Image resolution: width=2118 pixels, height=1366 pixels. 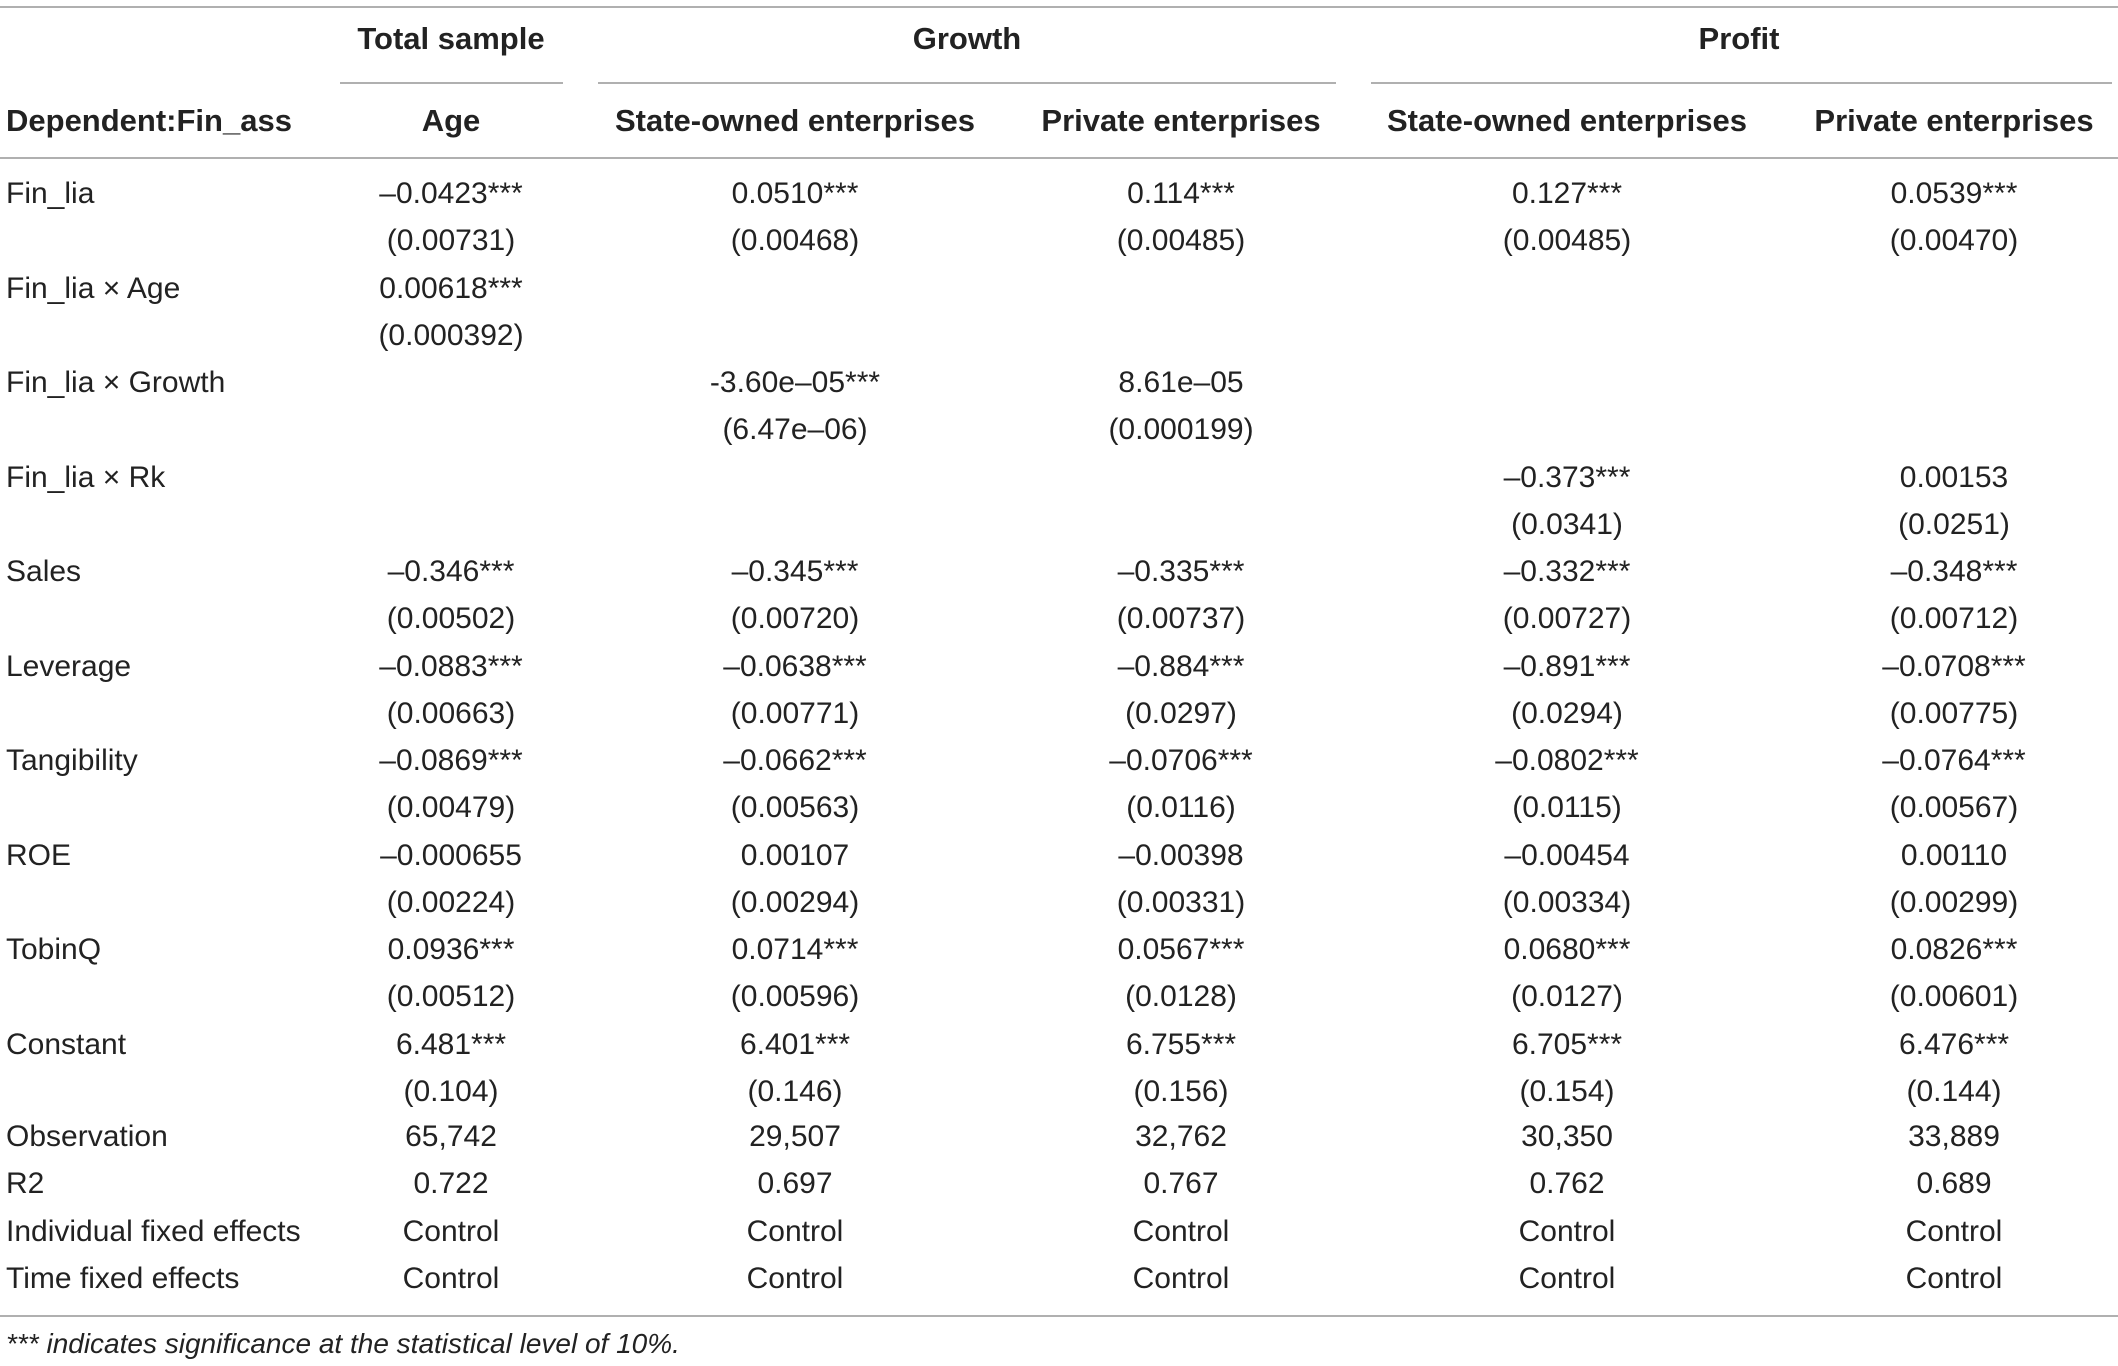 What do you see at coordinates (1567, 1136) in the screenshot?
I see `summary-cell: 30,350` at bounding box center [1567, 1136].